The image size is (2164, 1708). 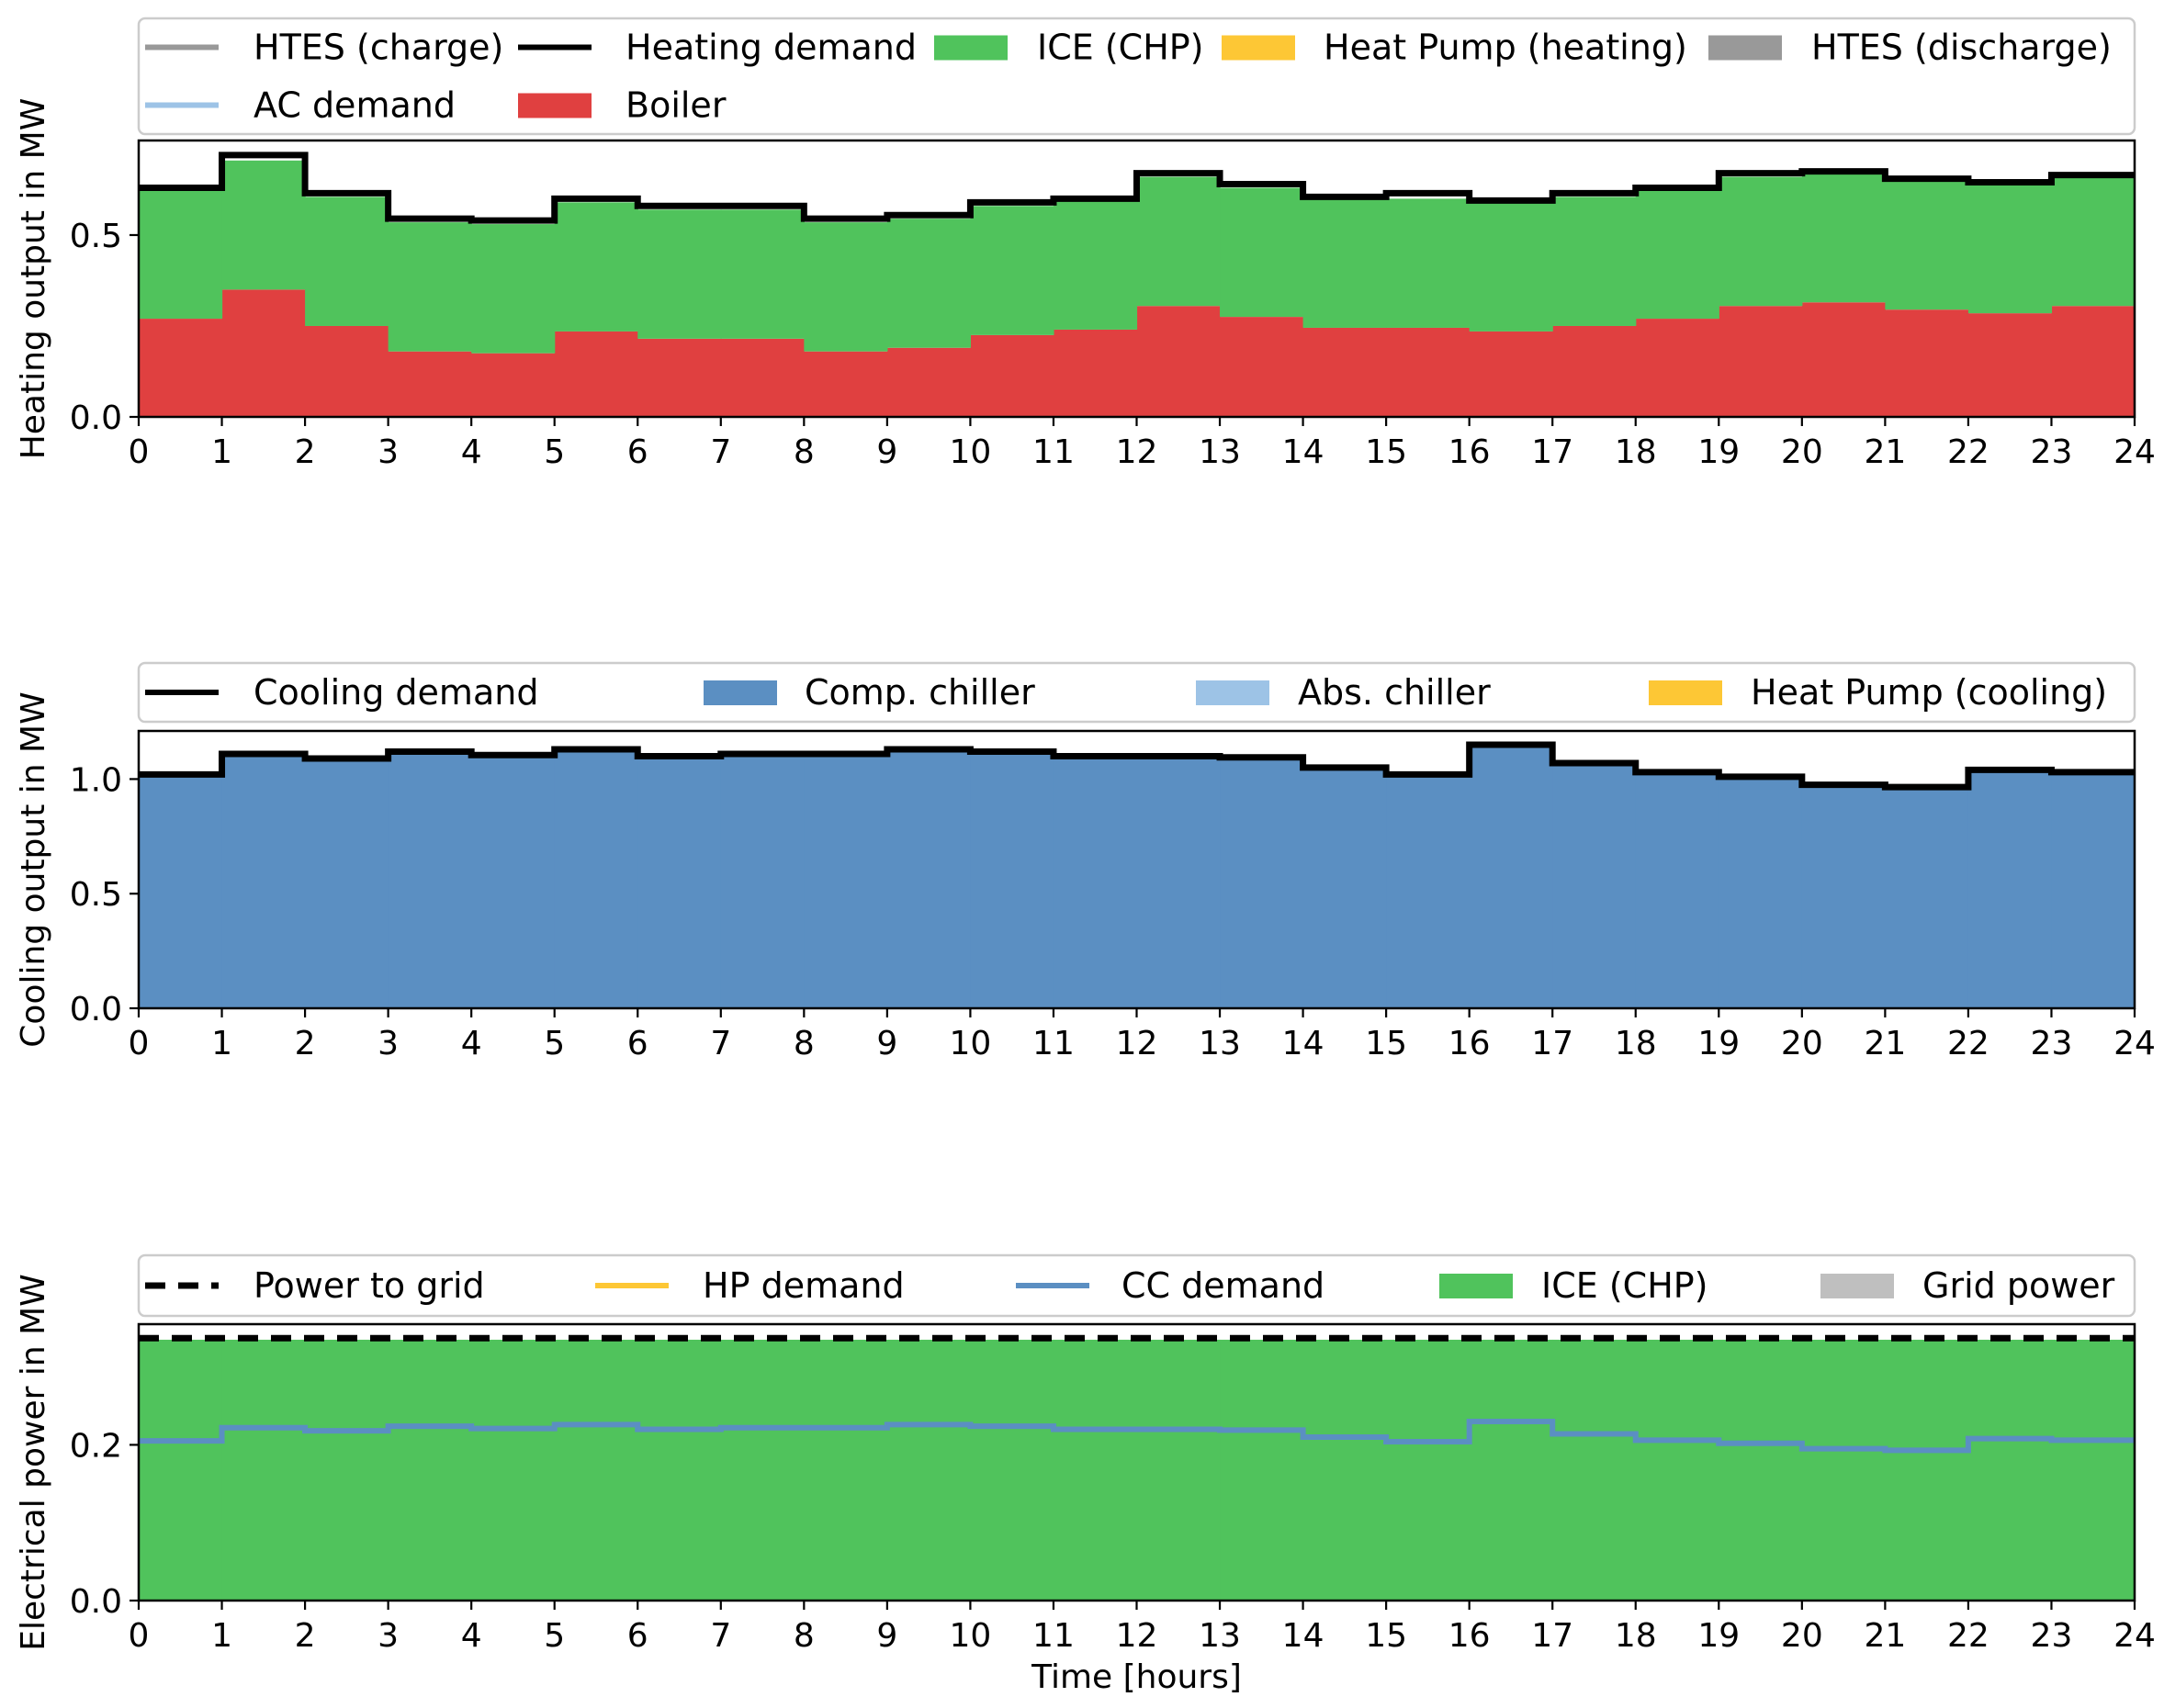 What do you see at coordinates (1394, 692) in the screenshot?
I see `legend-label: Abs. chiller` at bounding box center [1394, 692].